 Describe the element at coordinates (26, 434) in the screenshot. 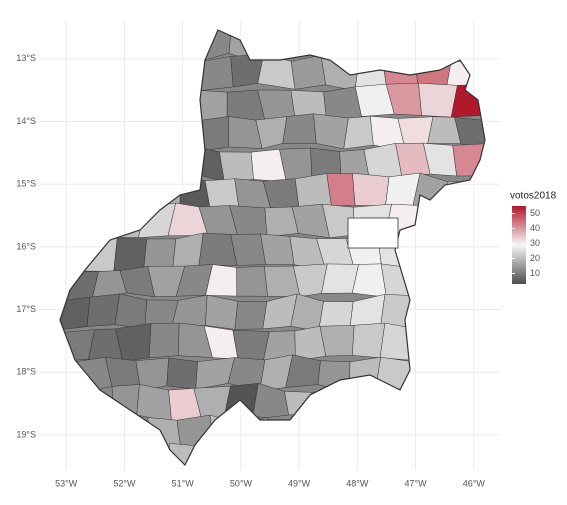

I see `y-tick-label: 19°S` at that location.